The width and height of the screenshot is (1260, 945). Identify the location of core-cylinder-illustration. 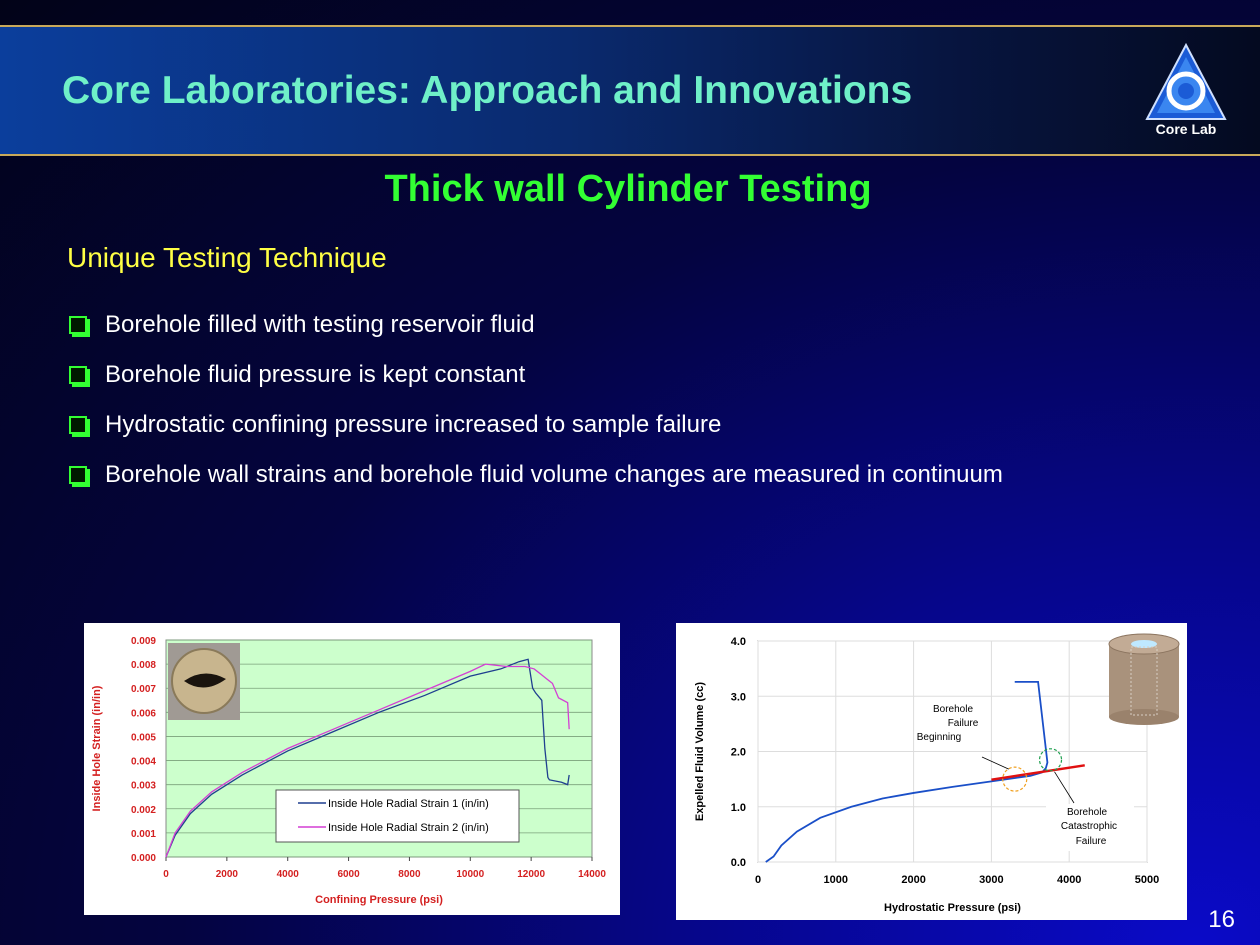
(1144, 679).